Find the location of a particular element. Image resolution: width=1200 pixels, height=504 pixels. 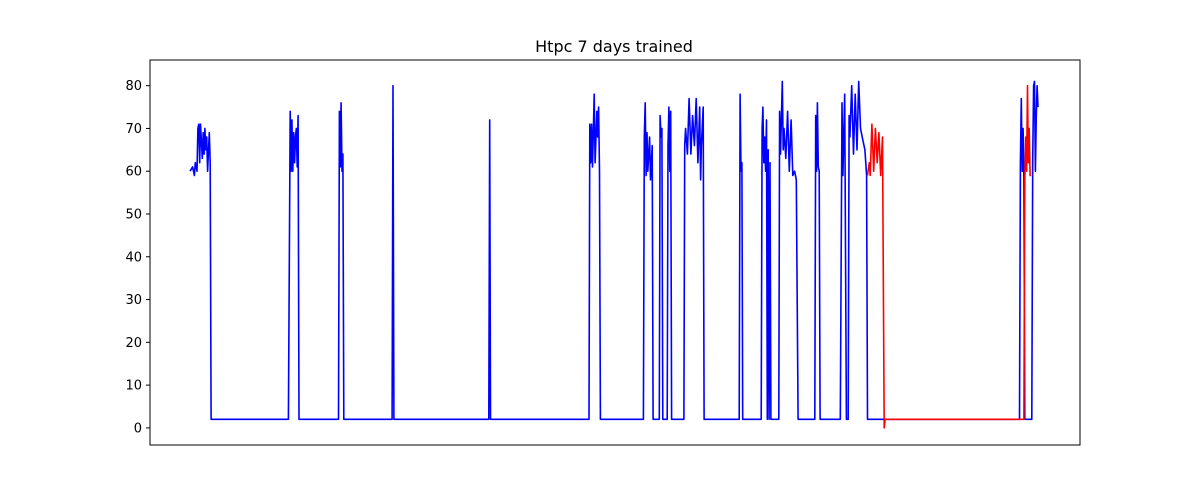

y-tick-label: 50 is located at coordinates (133, 215).